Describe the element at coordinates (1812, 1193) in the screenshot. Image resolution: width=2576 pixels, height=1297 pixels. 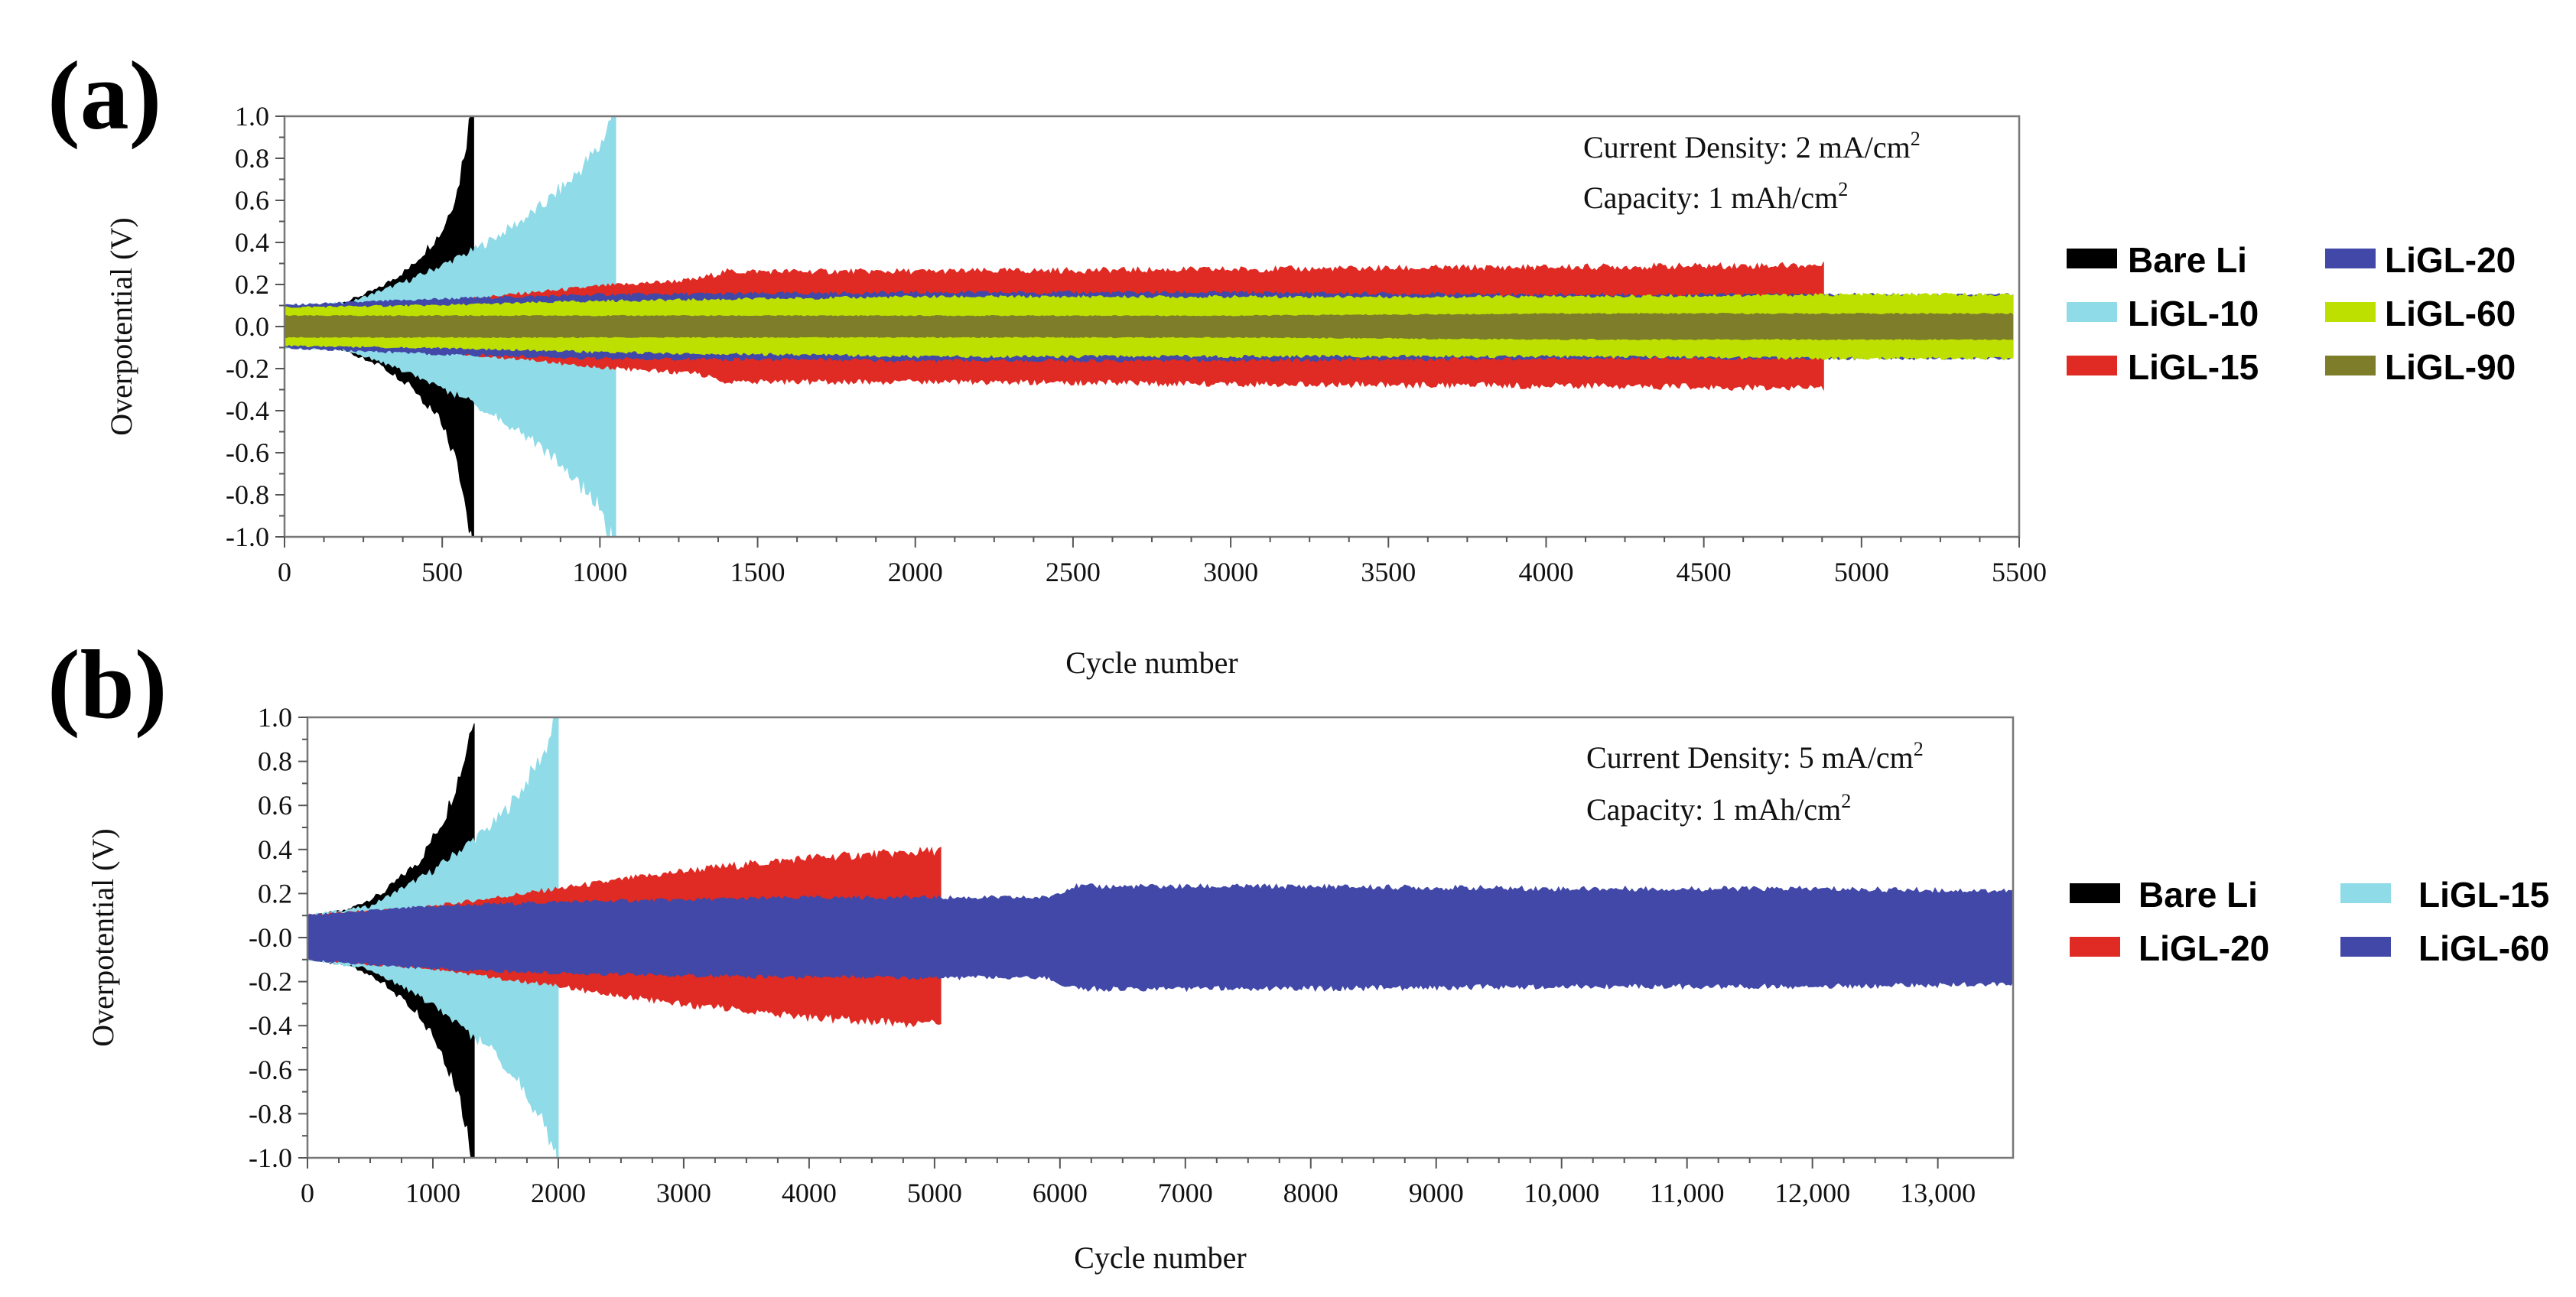
I see `x-tick-label: 12,000` at that location.